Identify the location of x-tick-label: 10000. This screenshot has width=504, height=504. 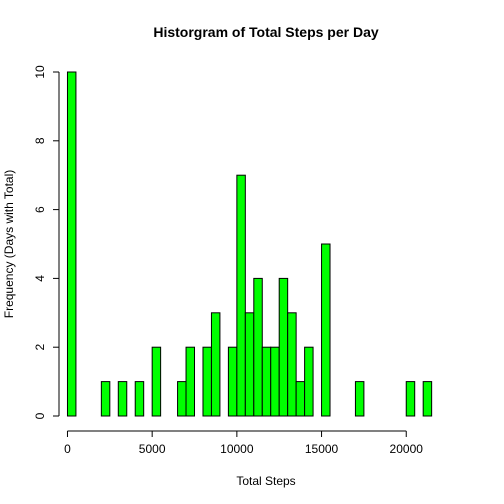
(237, 449).